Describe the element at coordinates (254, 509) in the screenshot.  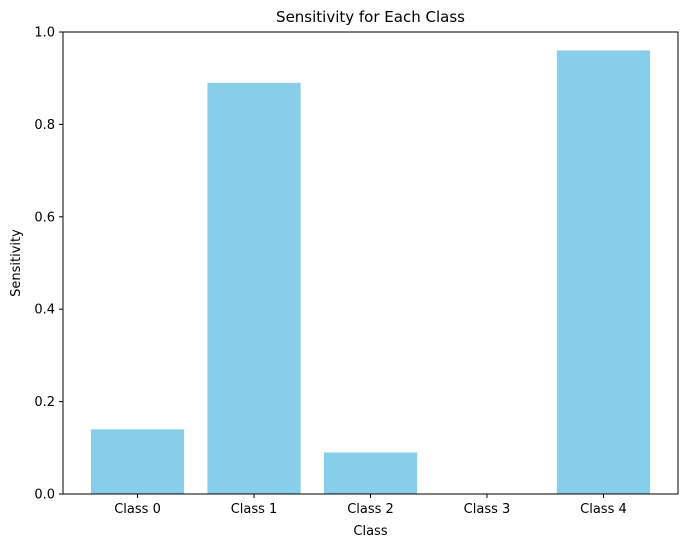
I see `x-tick-label-1: Class 1` at that location.